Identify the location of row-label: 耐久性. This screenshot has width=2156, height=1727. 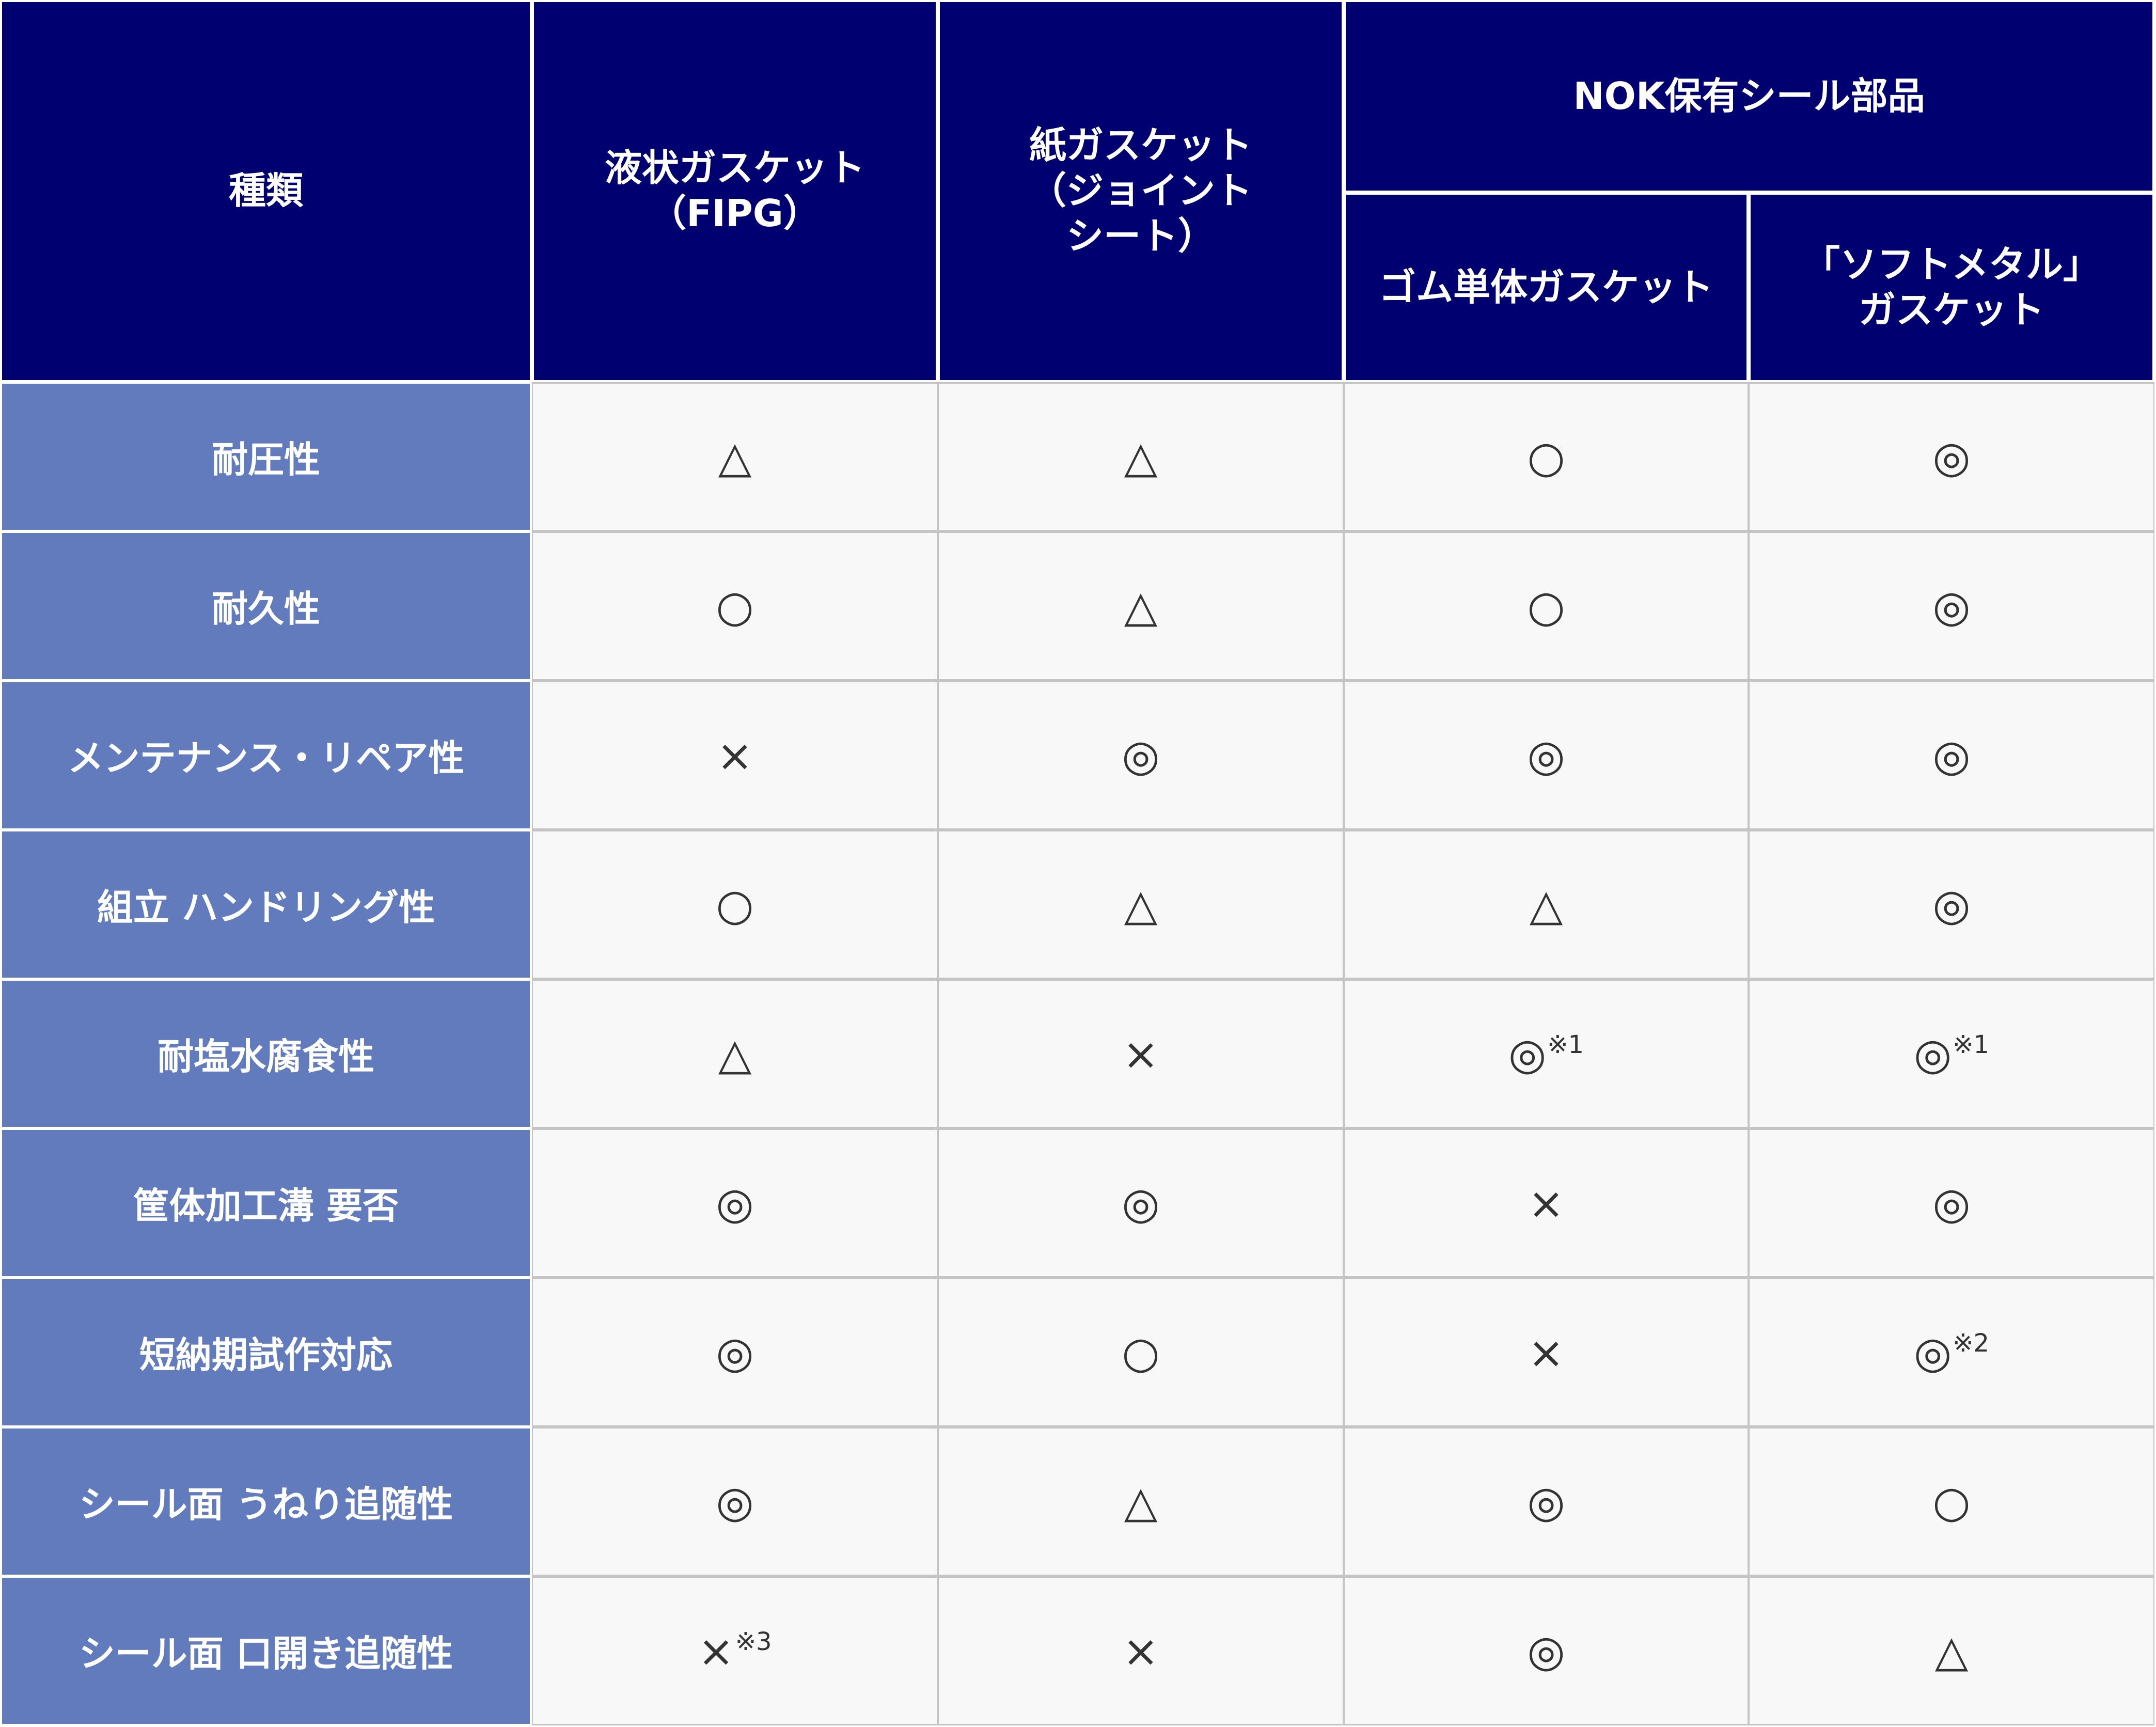
(266, 606).